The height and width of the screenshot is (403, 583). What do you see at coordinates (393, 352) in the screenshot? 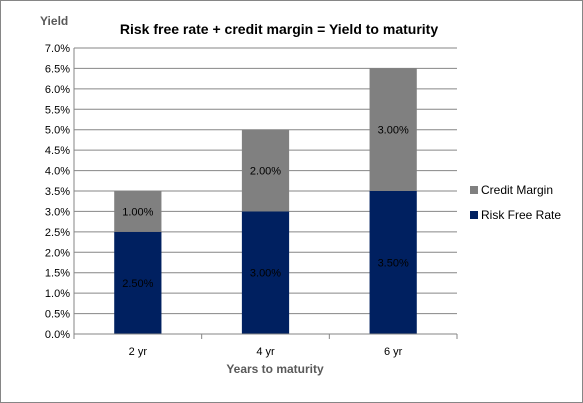
I see `x-tick-label: 6 yr` at bounding box center [393, 352].